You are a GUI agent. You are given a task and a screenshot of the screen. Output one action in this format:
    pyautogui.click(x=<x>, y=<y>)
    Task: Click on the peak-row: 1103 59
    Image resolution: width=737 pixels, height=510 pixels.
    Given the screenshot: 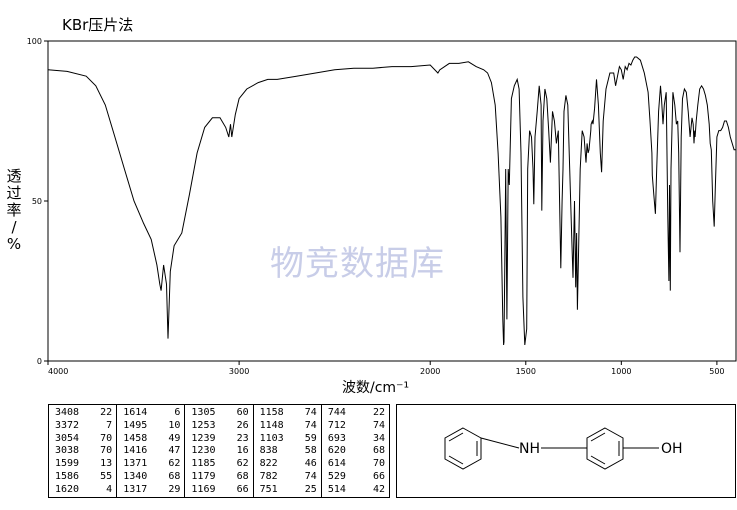 What is the action you would take?
    pyautogui.click(x=288, y=439)
    